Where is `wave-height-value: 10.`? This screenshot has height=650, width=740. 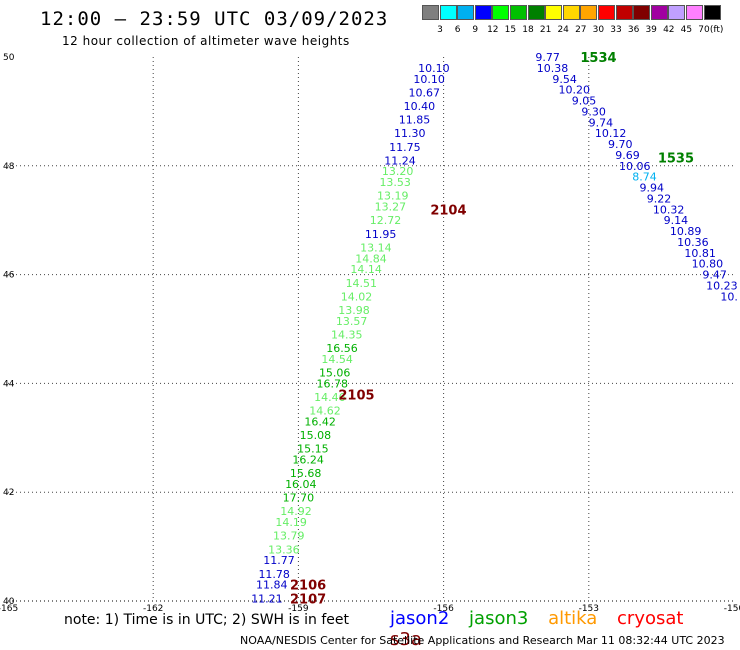
wave-height-value: 10. is located at coordinates (729, 296).